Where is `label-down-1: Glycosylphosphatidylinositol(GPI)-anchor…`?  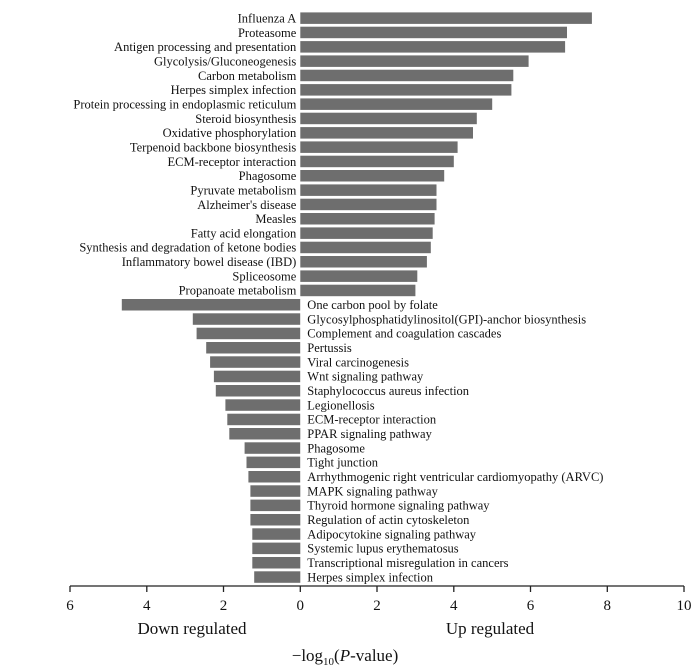 label-down-1: Glycosylphosphatidylinositol(GPI)-anchor… is located at coordinates (446, 319).